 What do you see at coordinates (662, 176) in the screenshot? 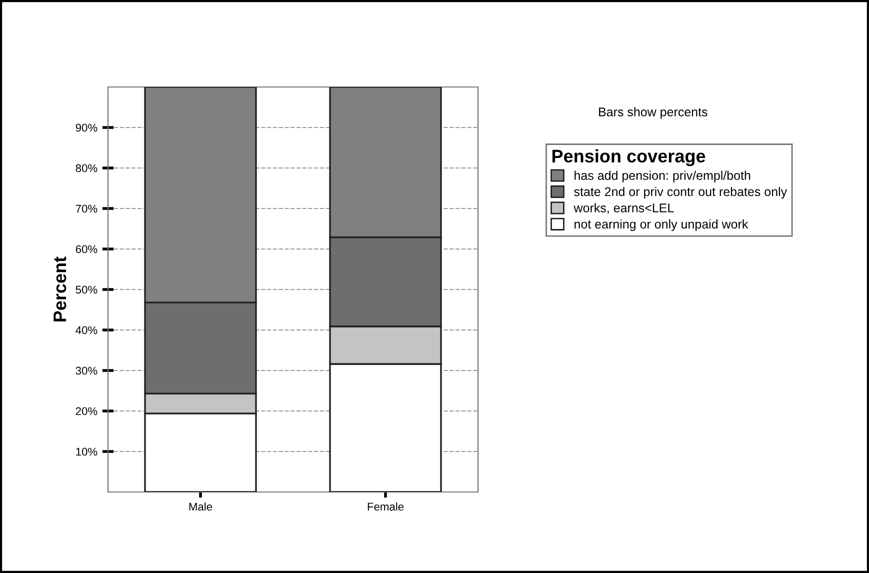
I see `legend-label: has add pension: priv/empl/both` at bounding box center [662, 176].